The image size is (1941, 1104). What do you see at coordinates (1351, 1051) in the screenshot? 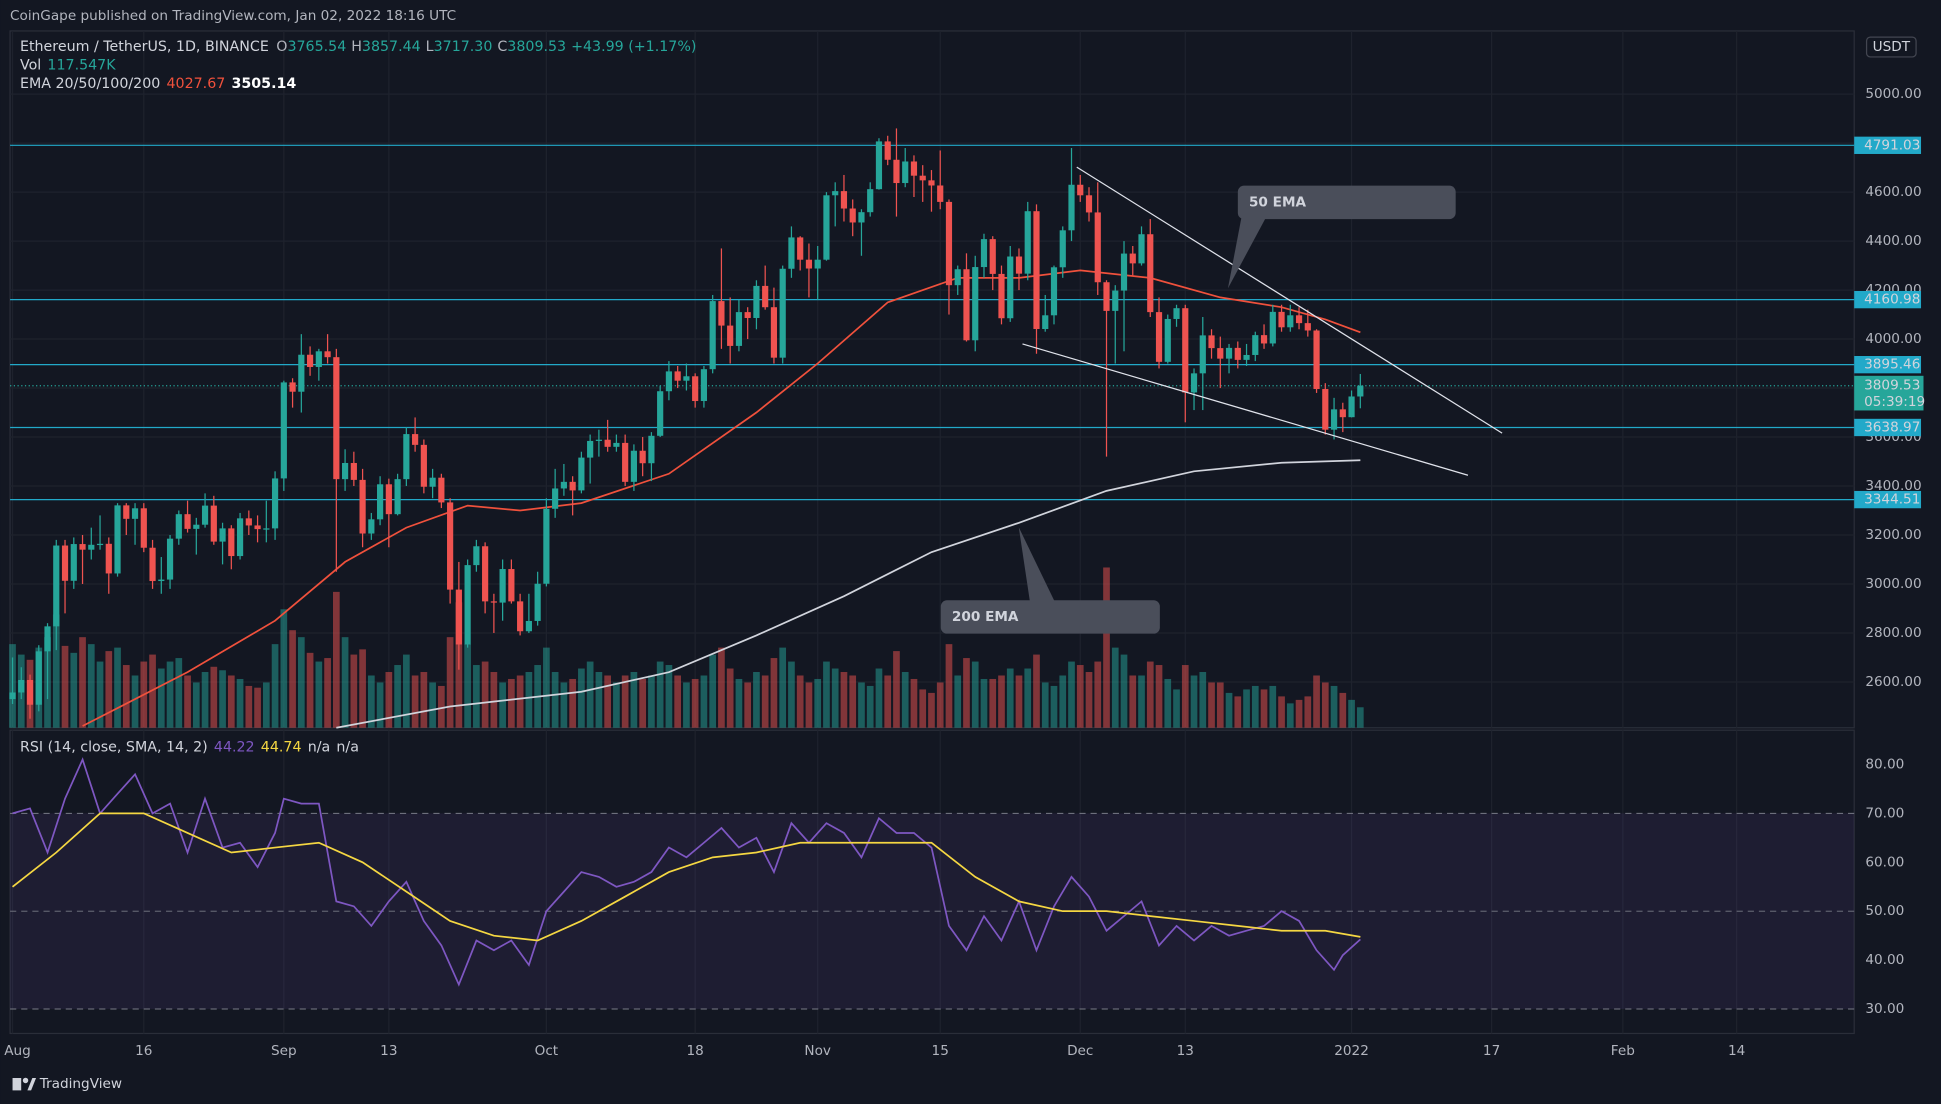
I see `x-tick-label: 2022` at bounding box center [1351, 1051].